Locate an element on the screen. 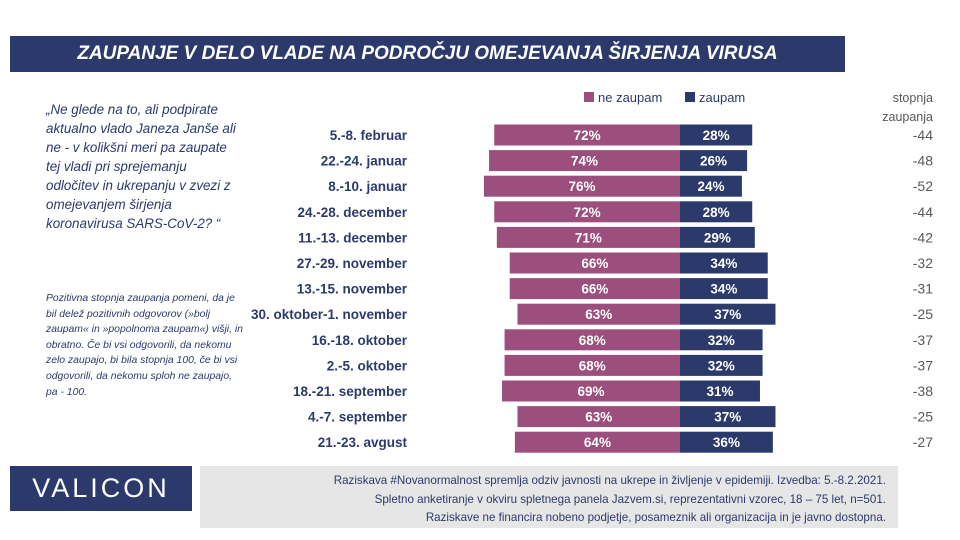 The height and width of the screenshot is (540, 960). data-label-zaupam: 29% is located at coordinates (717, 237).